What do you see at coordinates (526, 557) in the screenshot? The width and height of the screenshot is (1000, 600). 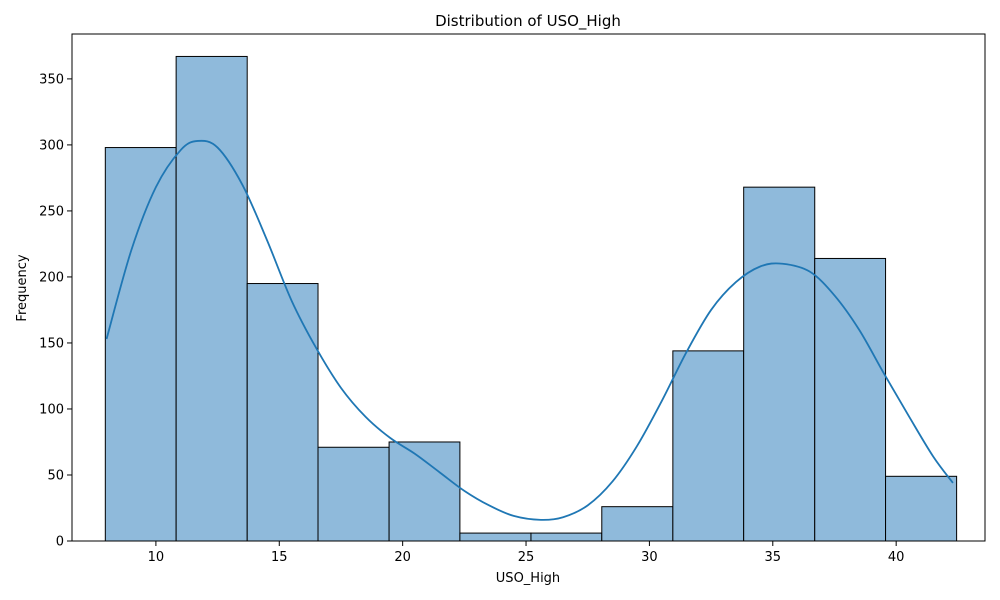 I see `x-tick-label: 25` at bounding box center [526, 557].